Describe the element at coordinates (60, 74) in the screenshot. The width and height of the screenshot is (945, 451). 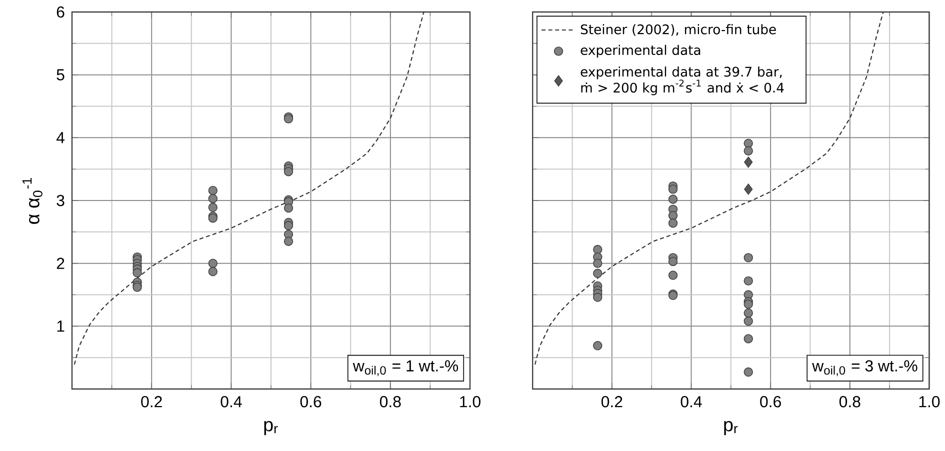
I see `y-tick-label: 5` at that location.